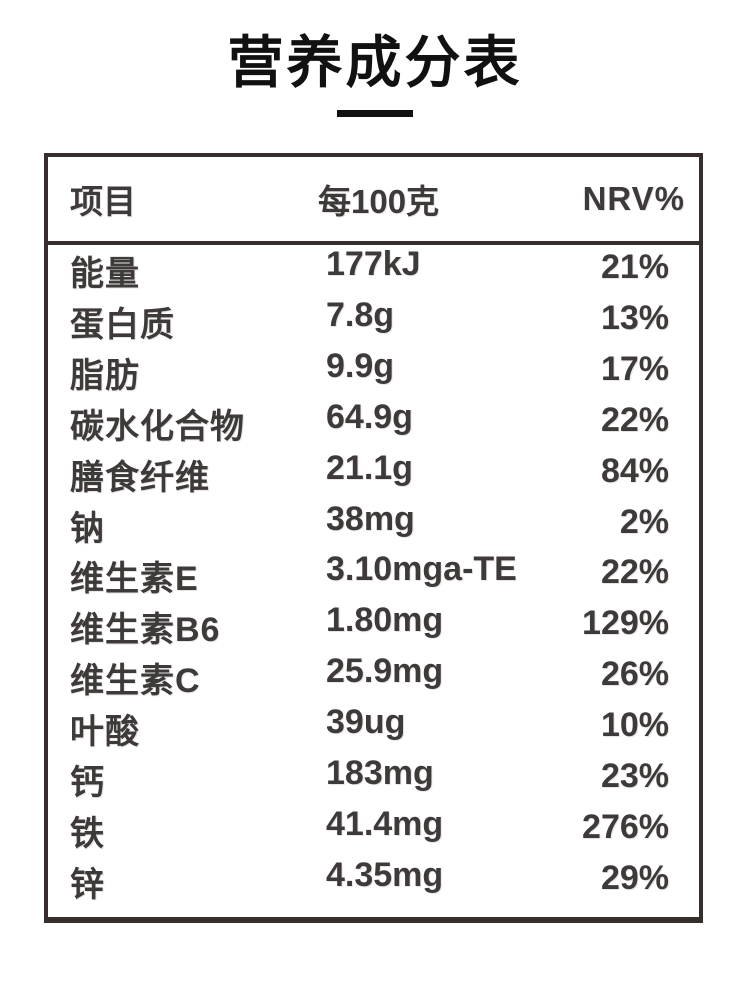 The height and width of the screenshot is (982, 750). What do you see at coordinates (366, 722) in the screenshot?
I see `row-value: 39ug` at bounding box center [366, 722].